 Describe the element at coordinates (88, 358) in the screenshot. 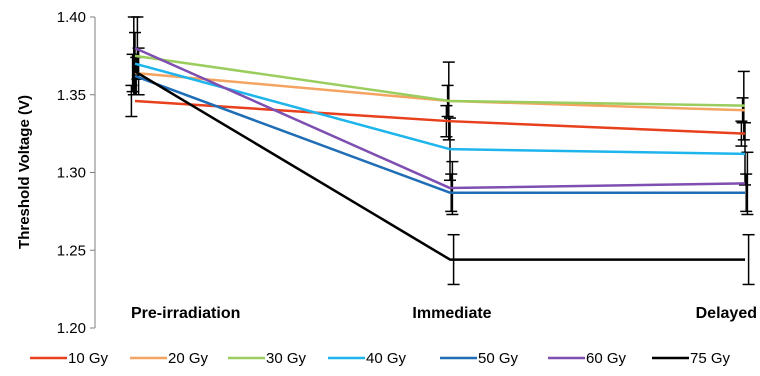

I see `legend-label: 10 Gy` at that location.